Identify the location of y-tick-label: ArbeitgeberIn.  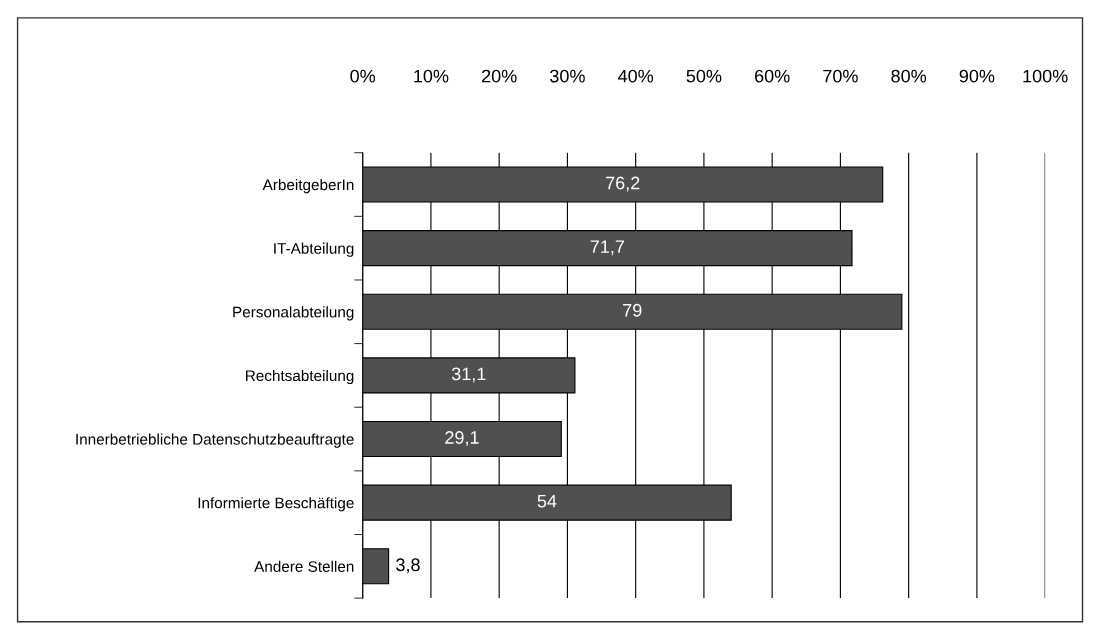
(308, 186).